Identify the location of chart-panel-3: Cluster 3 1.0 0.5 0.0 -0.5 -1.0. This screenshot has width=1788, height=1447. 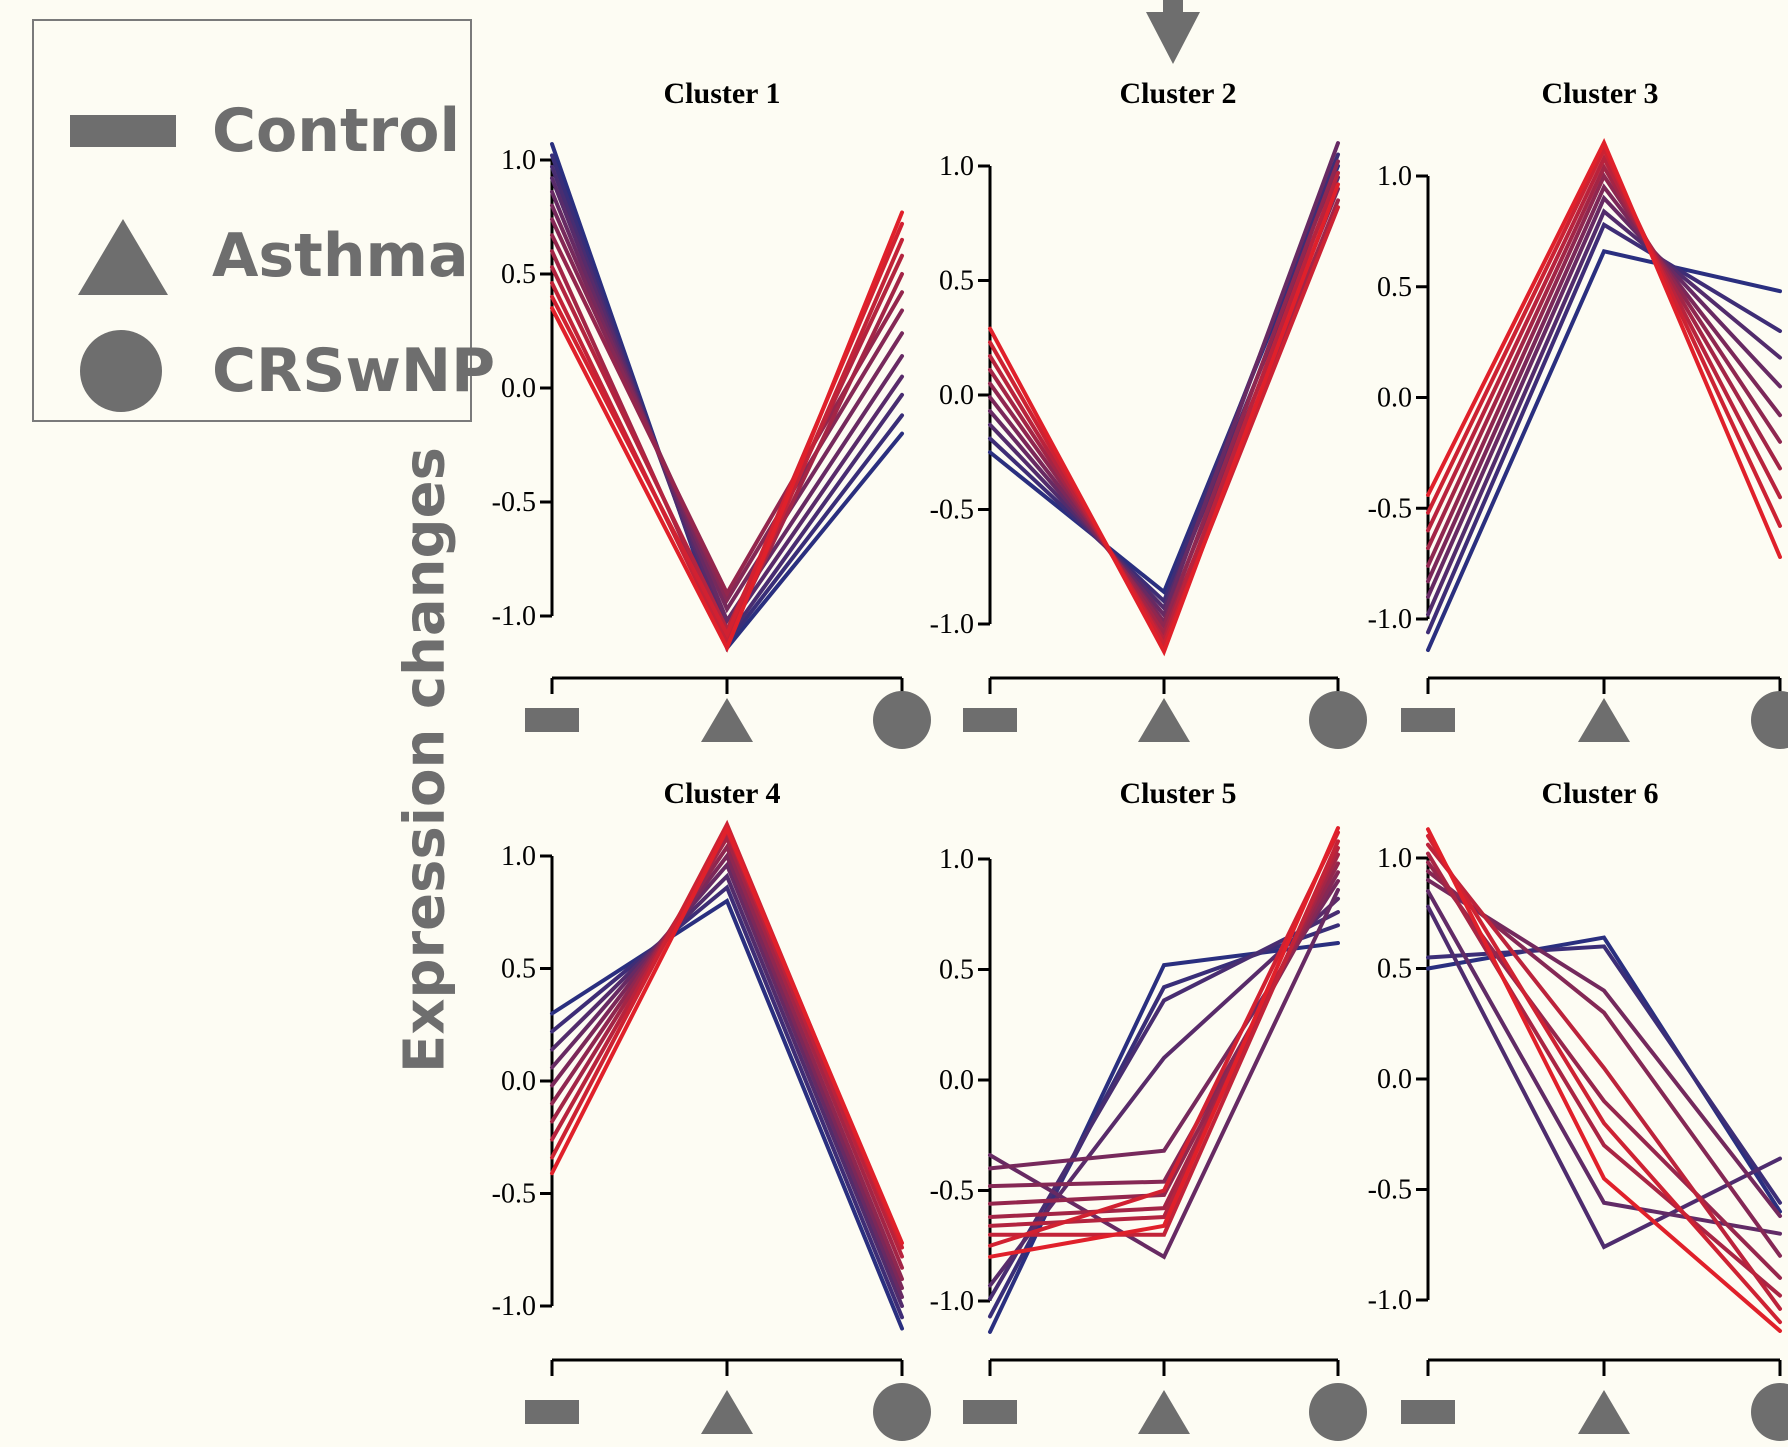
(1578, 413).